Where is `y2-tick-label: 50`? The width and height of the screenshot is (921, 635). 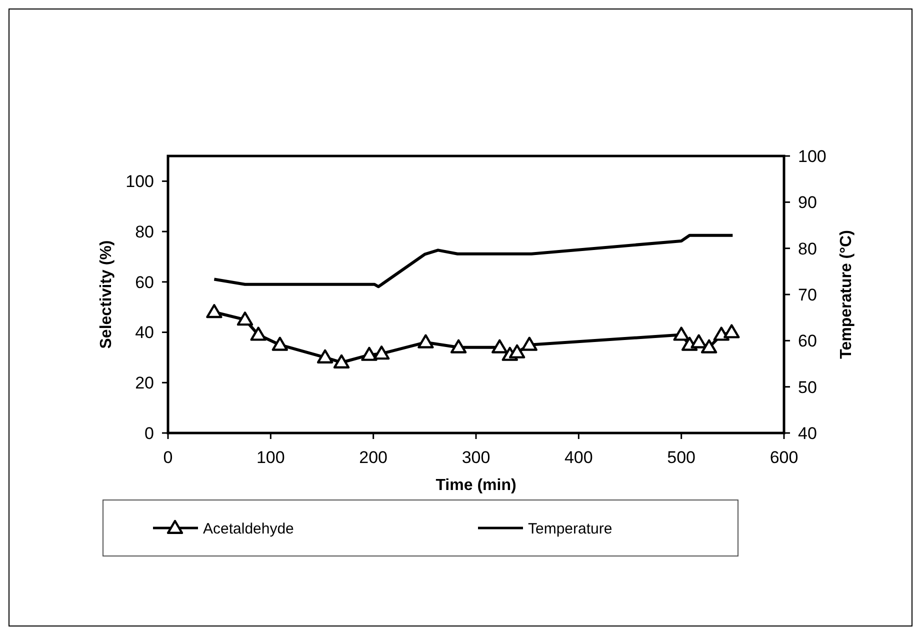
y2-tick-label: 50 is located at coordinates (807, 387).